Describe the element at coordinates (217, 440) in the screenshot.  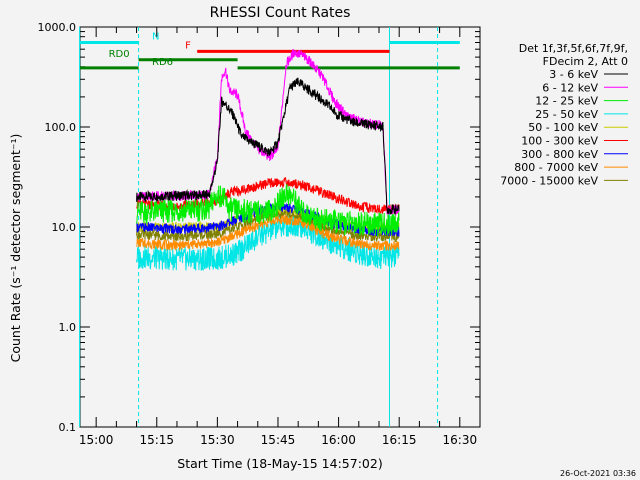
I see `x-tick-label: 15:30` at that location.